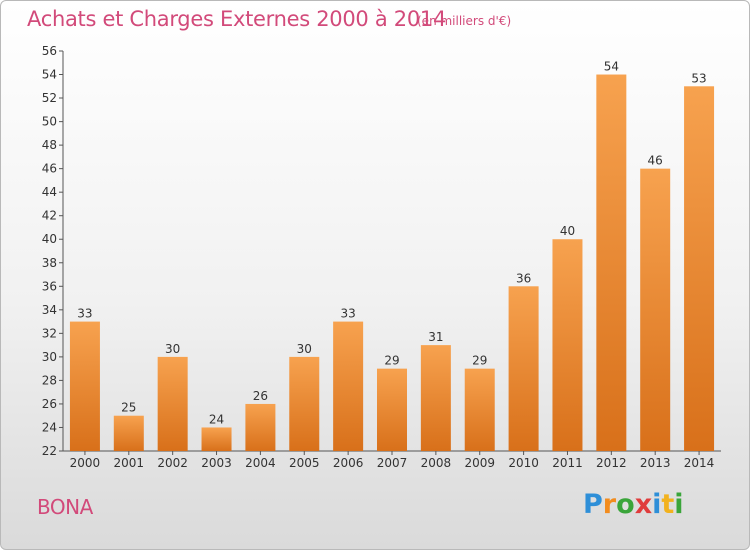  What do you see at coordinates (348, 463) in the screenshot?
I see `x-tick-label: 2006` at bounding box center [348, 463].